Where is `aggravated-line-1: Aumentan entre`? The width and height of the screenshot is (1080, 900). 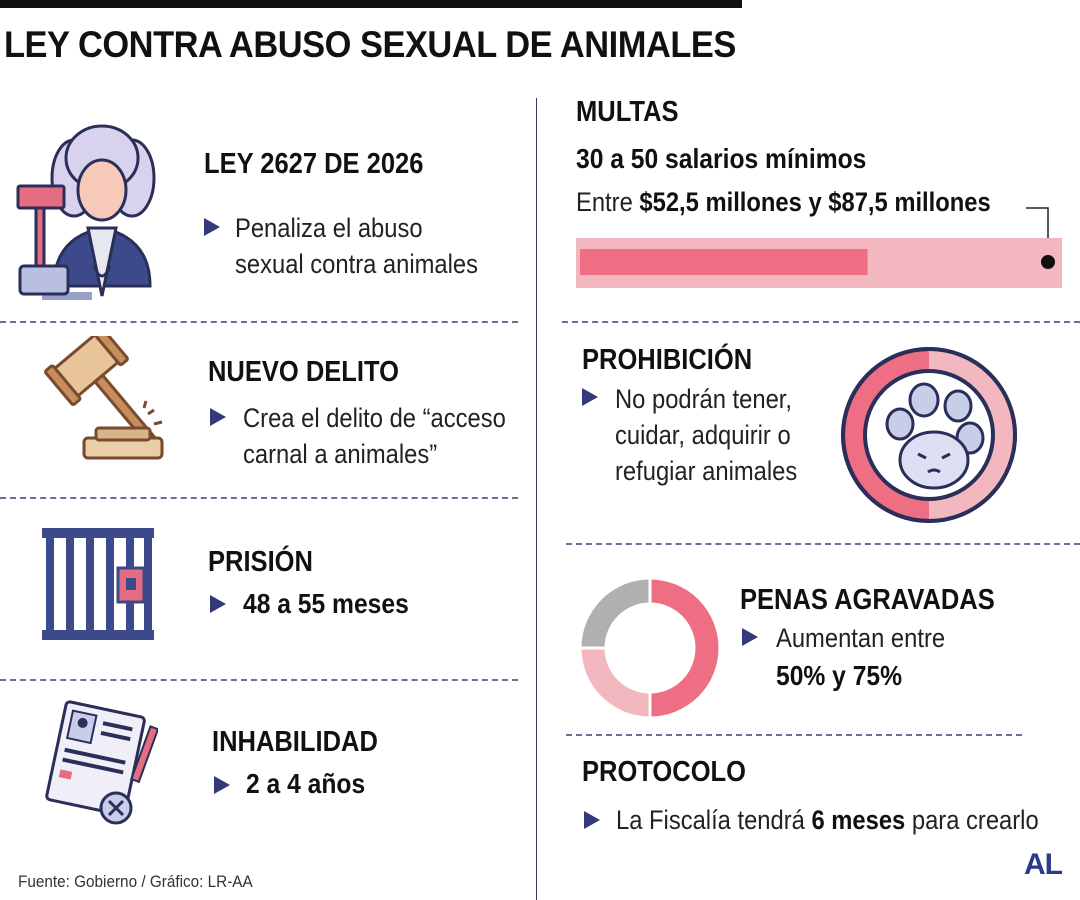
aggravated-line-1: Aumentan entre is located at coordinates (861, 638).